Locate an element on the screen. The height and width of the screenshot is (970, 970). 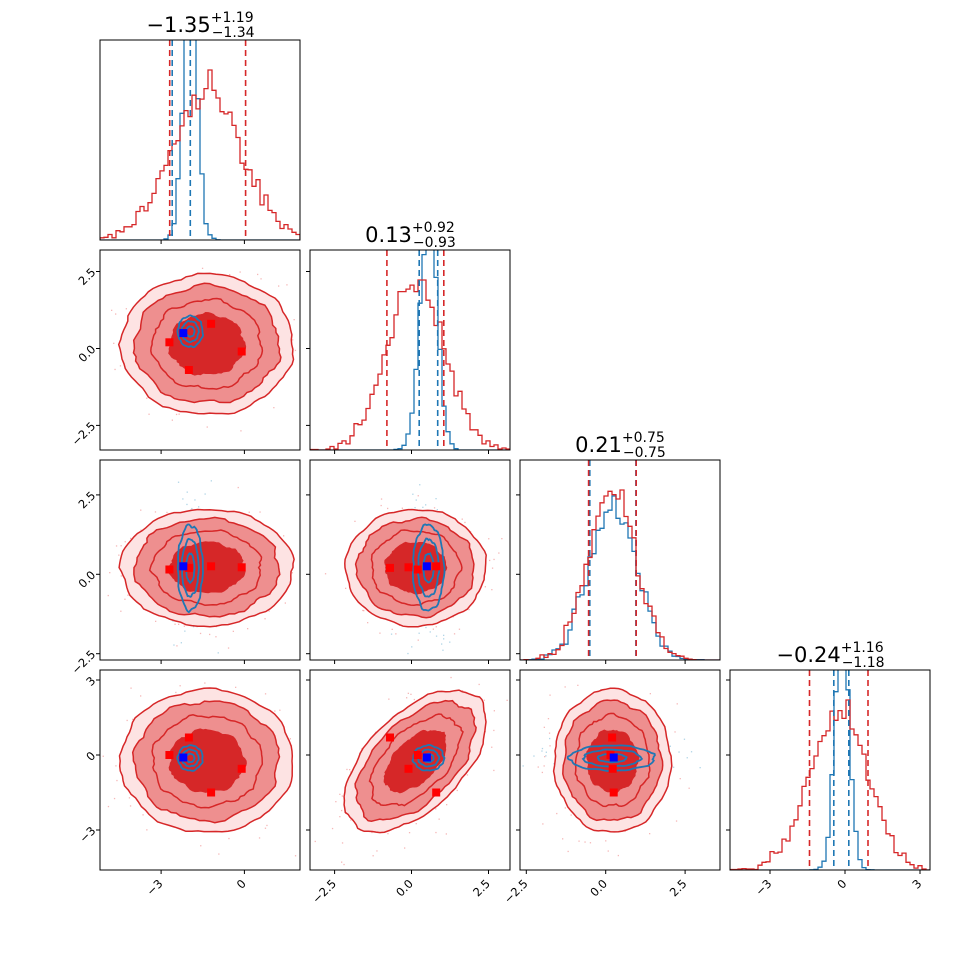
panel-title: −1.35+1.19 is located at coordinates (199, 23).